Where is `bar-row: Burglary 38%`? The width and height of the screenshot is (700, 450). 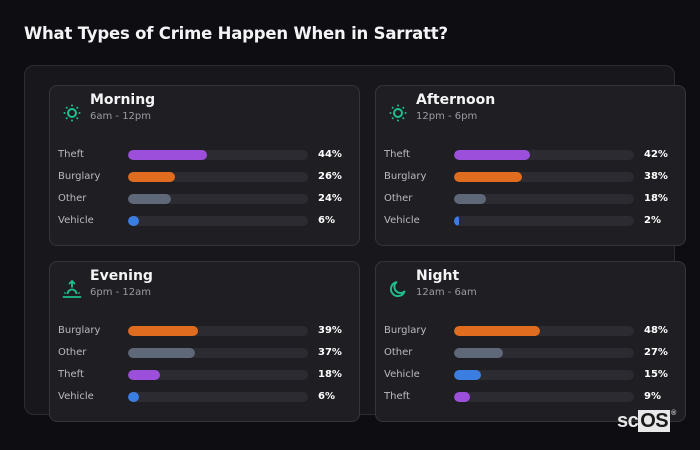
bar-row: Burglary 38% is located at coordinates (534, 177).